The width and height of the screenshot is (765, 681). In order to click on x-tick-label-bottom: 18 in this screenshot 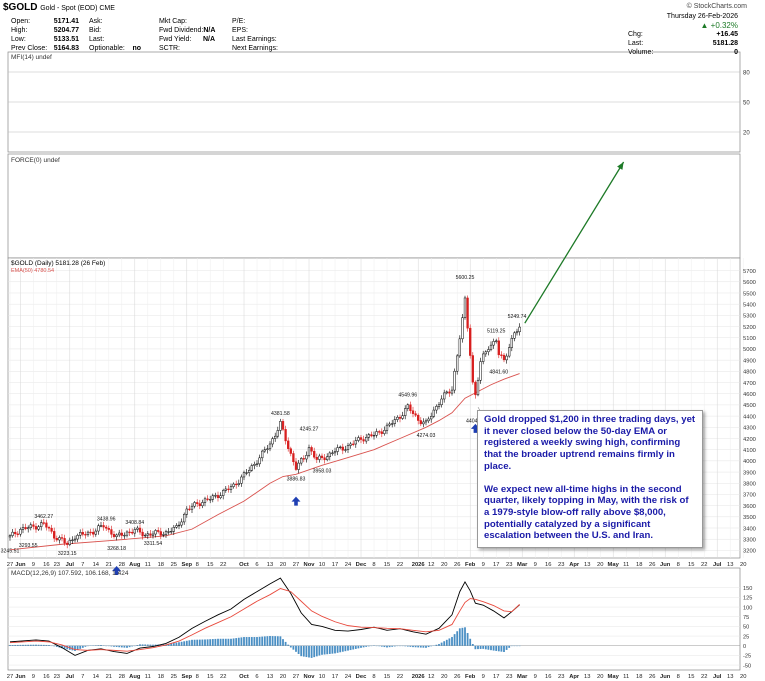, I will do `click(161, 677)`.